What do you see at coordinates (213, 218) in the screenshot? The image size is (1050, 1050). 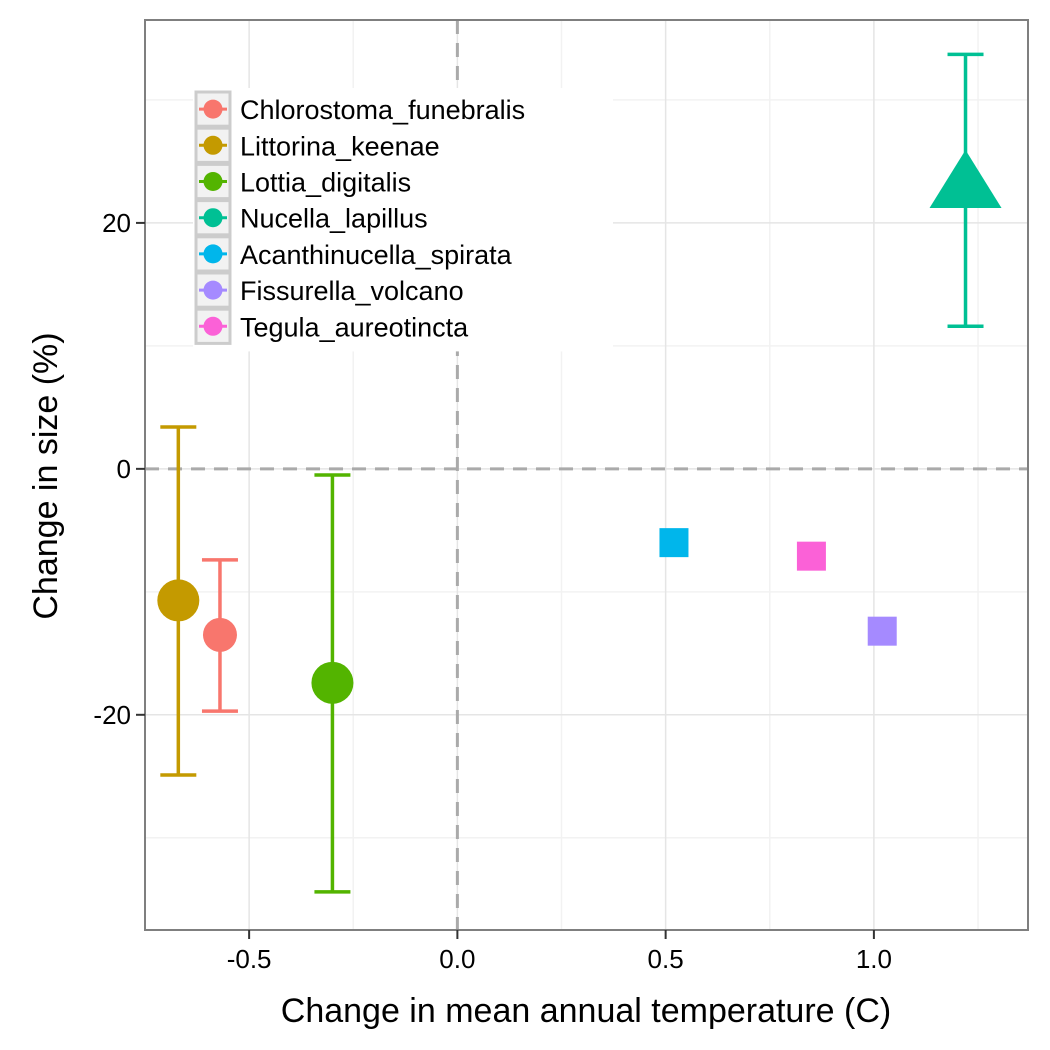 I see `legend-swatch-nucella-lapillus` at bounding box center [213, 218].